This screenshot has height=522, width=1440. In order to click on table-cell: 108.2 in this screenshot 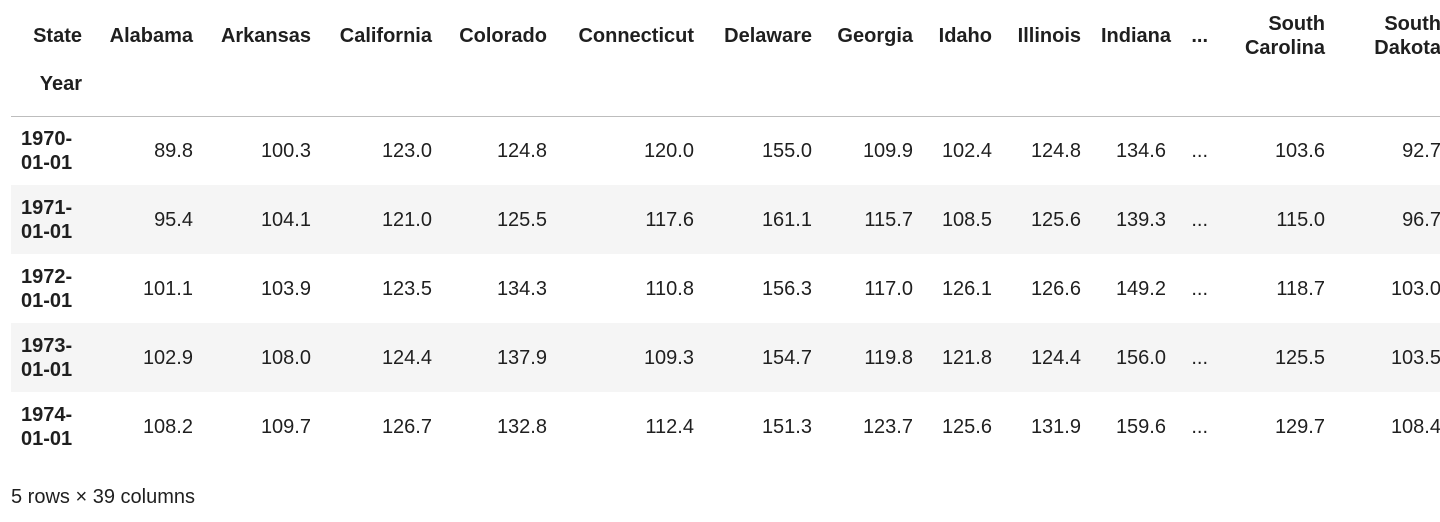, I will do `click(167, 426)`.